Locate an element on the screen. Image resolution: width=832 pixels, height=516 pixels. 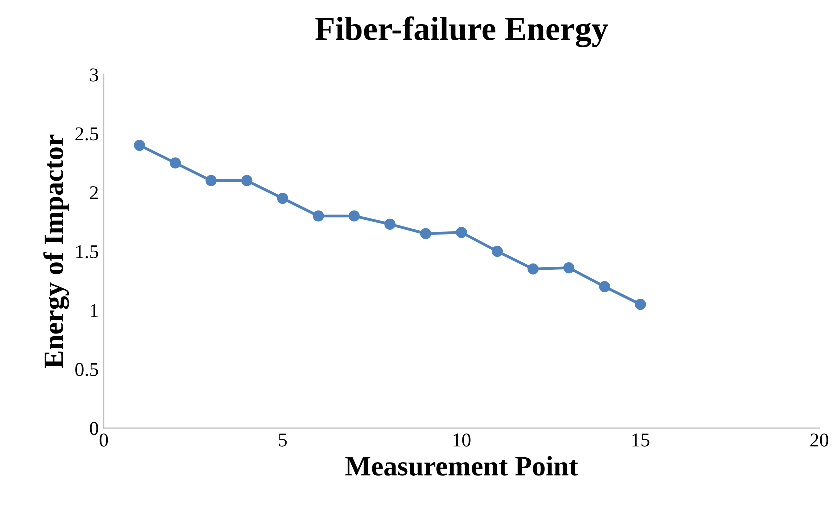
y-tick-label: 1.5 is located at coordinates (87, 252).